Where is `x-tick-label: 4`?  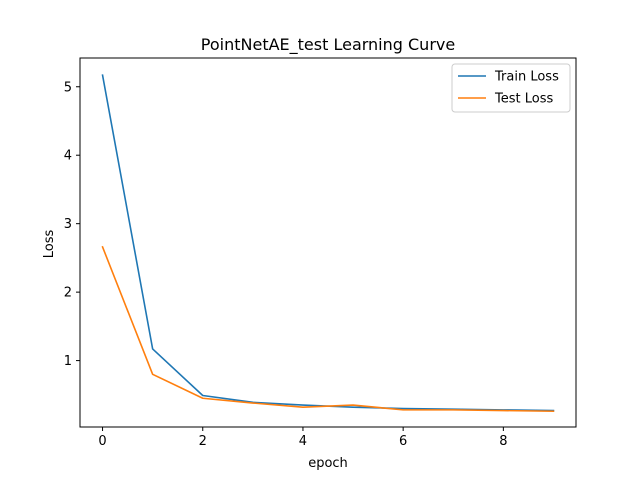 x-tick-label: 4 is located at coordinates (303, 441).